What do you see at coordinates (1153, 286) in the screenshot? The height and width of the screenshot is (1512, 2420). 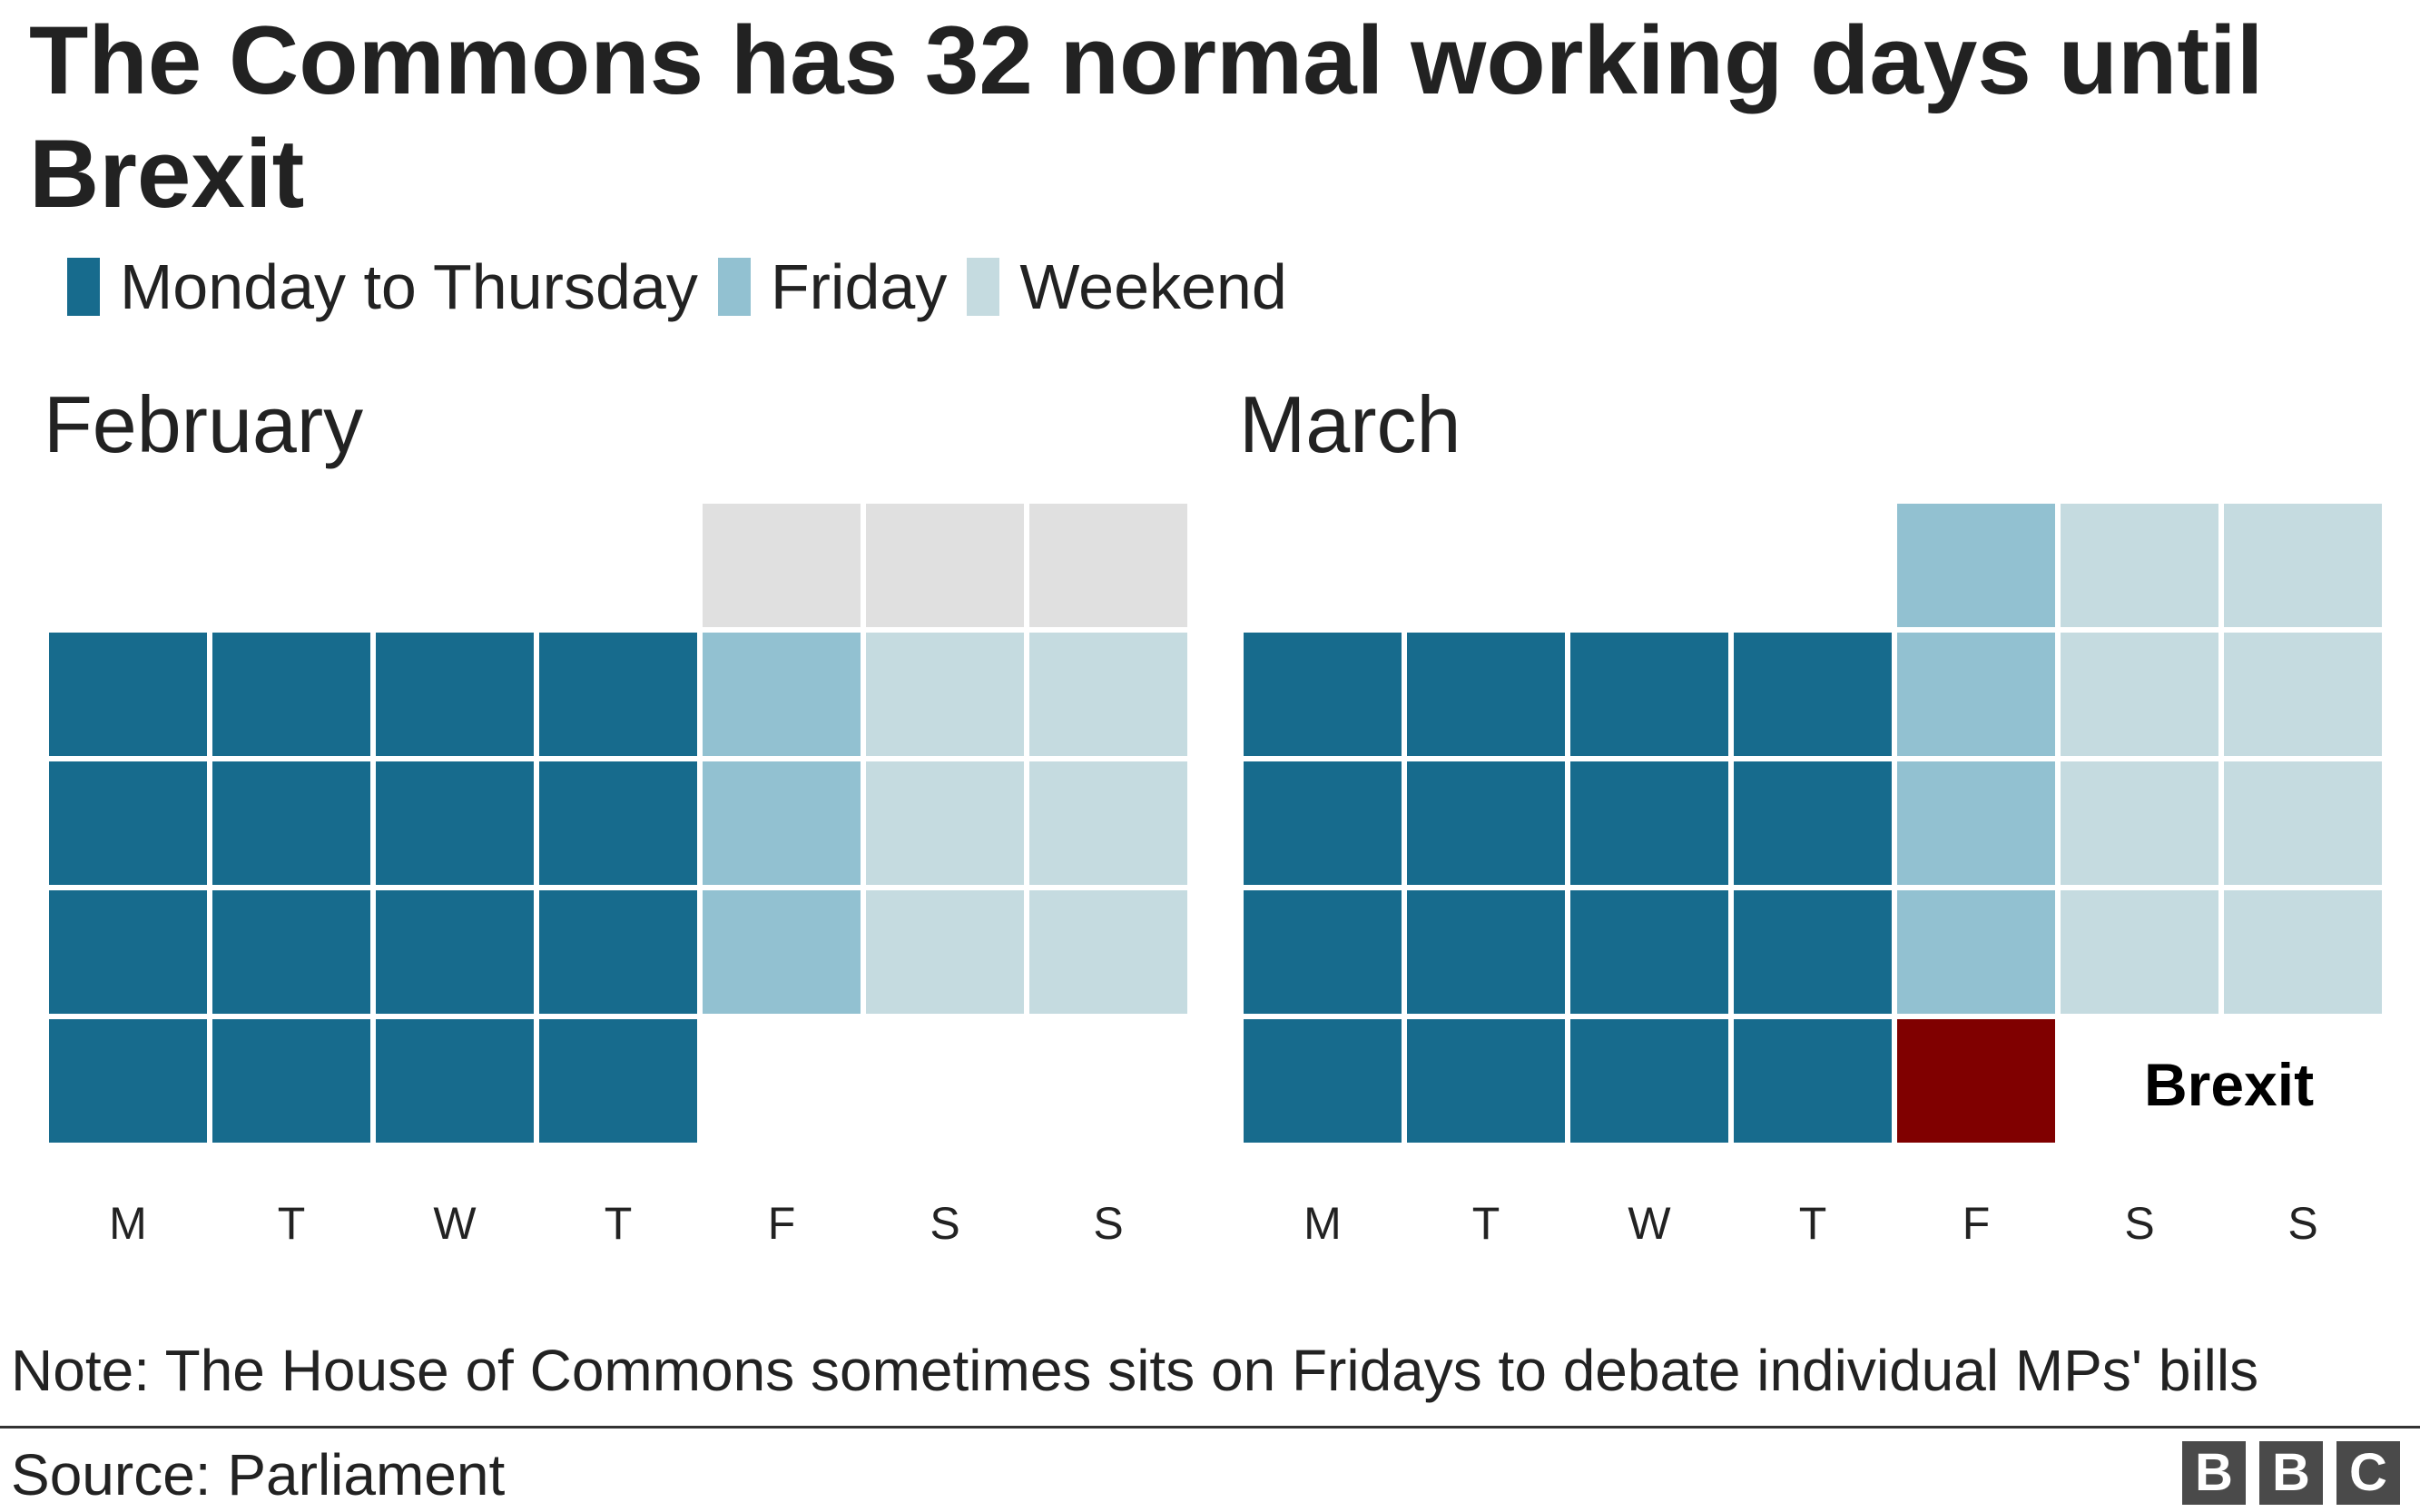 I see `legend-label-weekend: Weekend` at bounding box center [1153, 286].